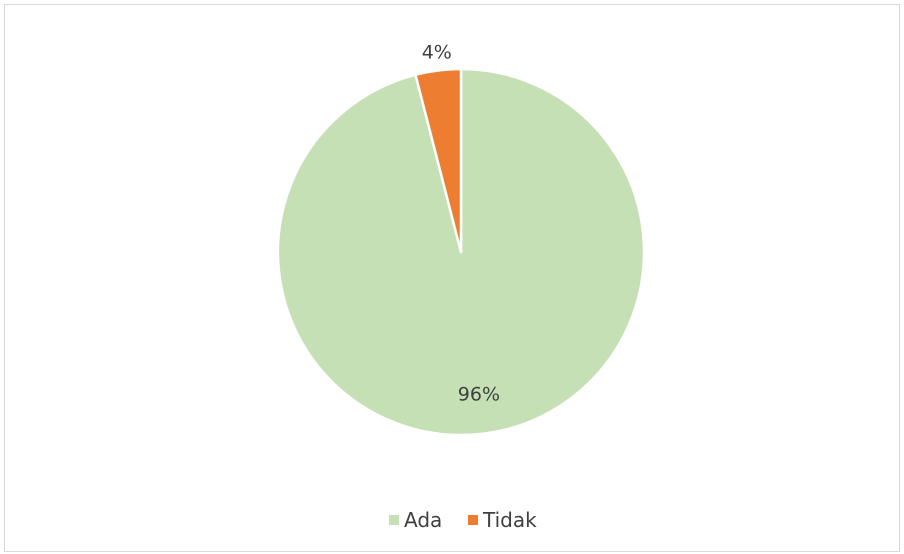  I want to click on pie-data-labels: 96% 4%, so click(461, 224).